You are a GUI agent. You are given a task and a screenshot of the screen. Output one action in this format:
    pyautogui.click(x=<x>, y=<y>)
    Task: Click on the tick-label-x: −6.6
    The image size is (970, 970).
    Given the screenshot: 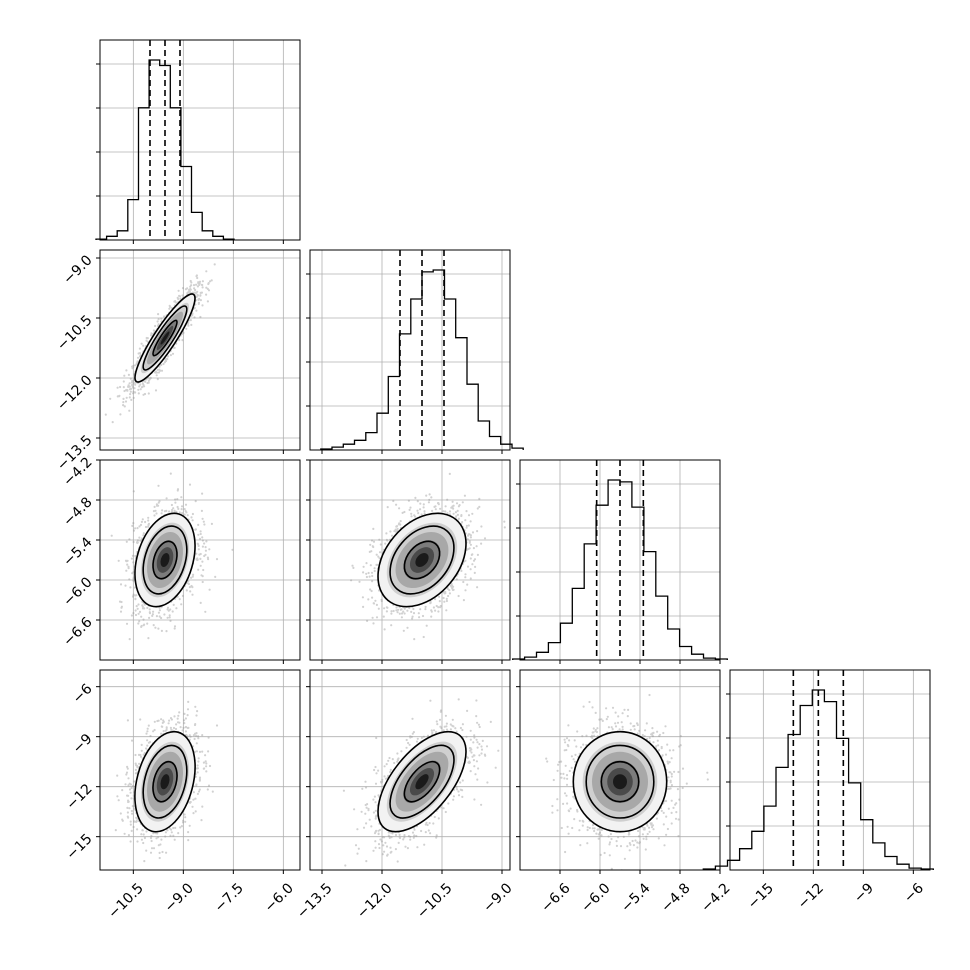 What is the action you would take?
    pyautogui.click(x=555, y=897)
    